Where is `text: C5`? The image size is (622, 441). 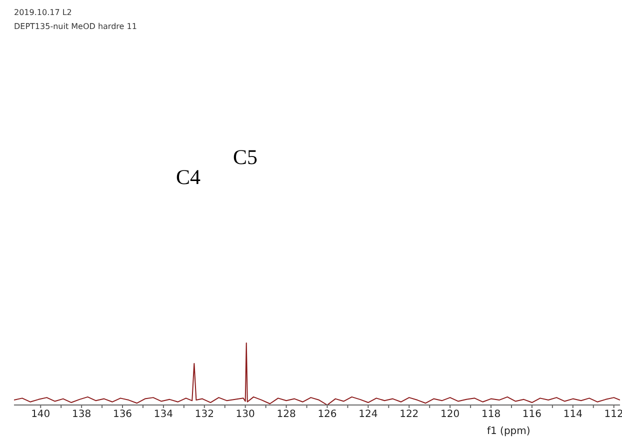
text: C5 is located at coordinates (245, 157).